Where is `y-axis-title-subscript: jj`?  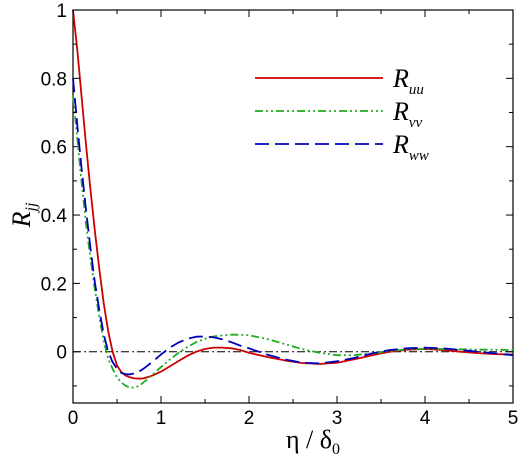
y-axis-title-subscript: jj is located at coordinates (31, 207).